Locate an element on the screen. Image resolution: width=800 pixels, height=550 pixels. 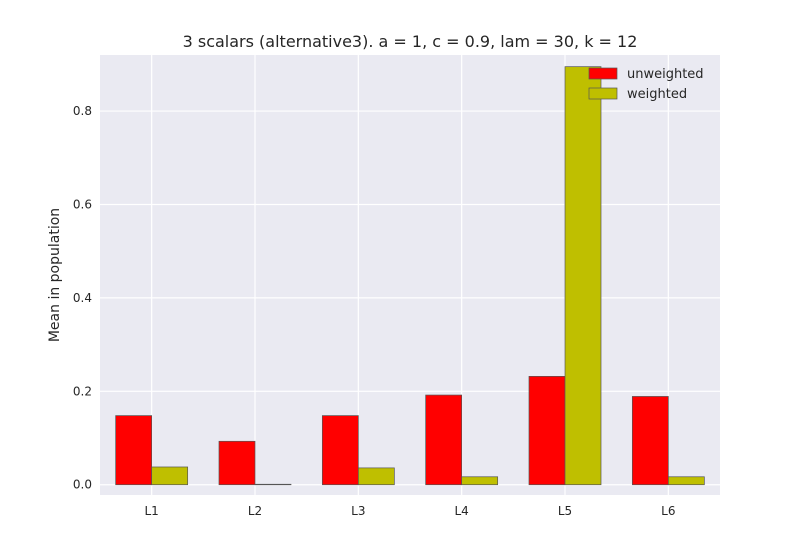
legend-label-unweighted: unweighted is located at coordinates (665, 74).